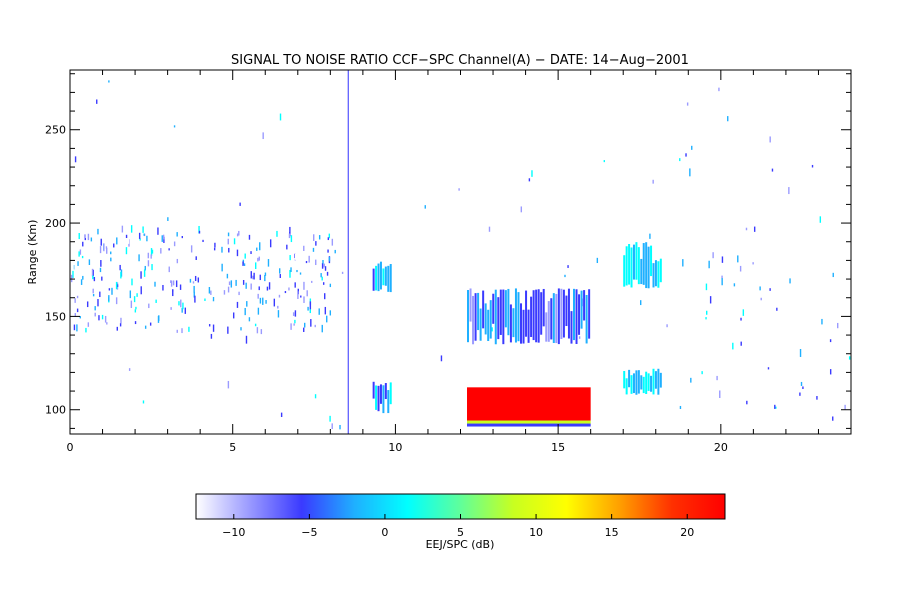  What do you see at coordinates (395, 447) in the screenshot?
I see `x-tick-label: 10` at bounding box center [395, 447].